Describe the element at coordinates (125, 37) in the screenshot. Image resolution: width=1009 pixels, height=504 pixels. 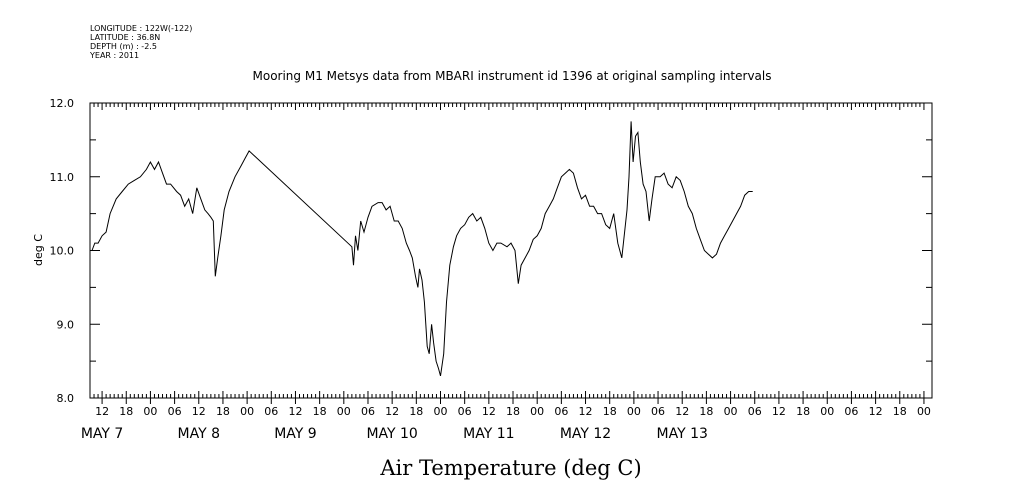
I see `latitude-text: LATITUDE : 36.8N` at that location.